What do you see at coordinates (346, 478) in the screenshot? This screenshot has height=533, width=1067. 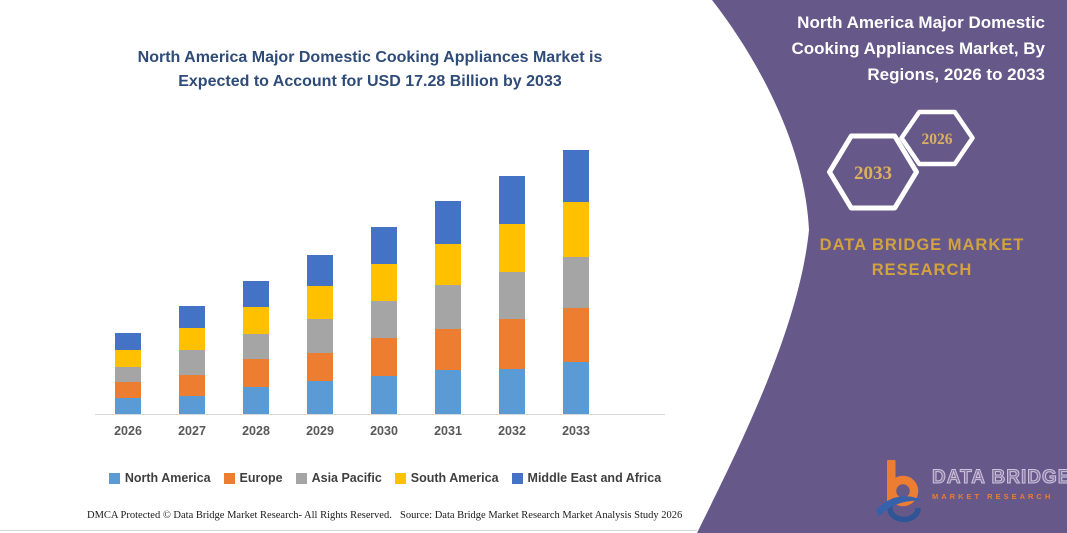 I see `legend-label: Asia Pacific` at bounding box center [346, 478].